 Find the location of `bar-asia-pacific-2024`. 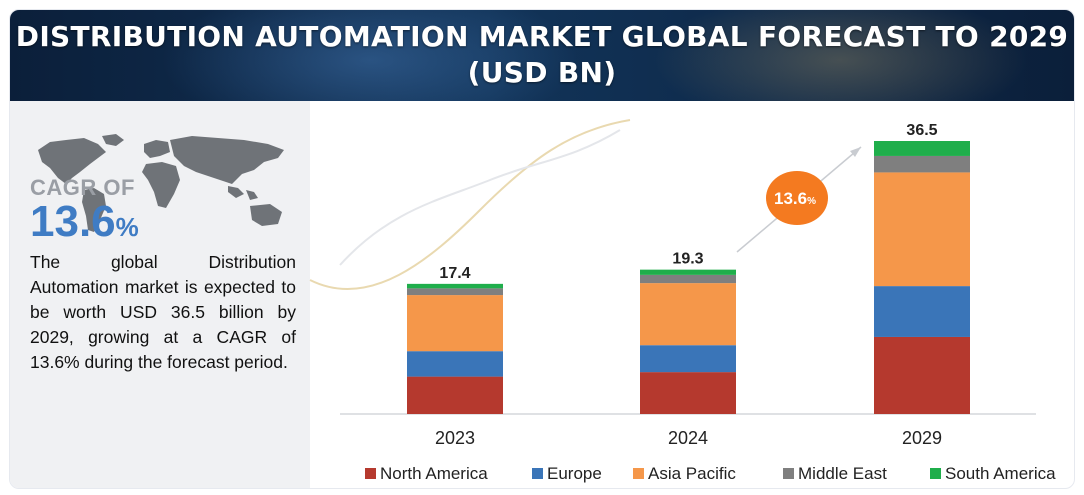

bar-asia-pacific-2024 is located at coordinates (688, 314).